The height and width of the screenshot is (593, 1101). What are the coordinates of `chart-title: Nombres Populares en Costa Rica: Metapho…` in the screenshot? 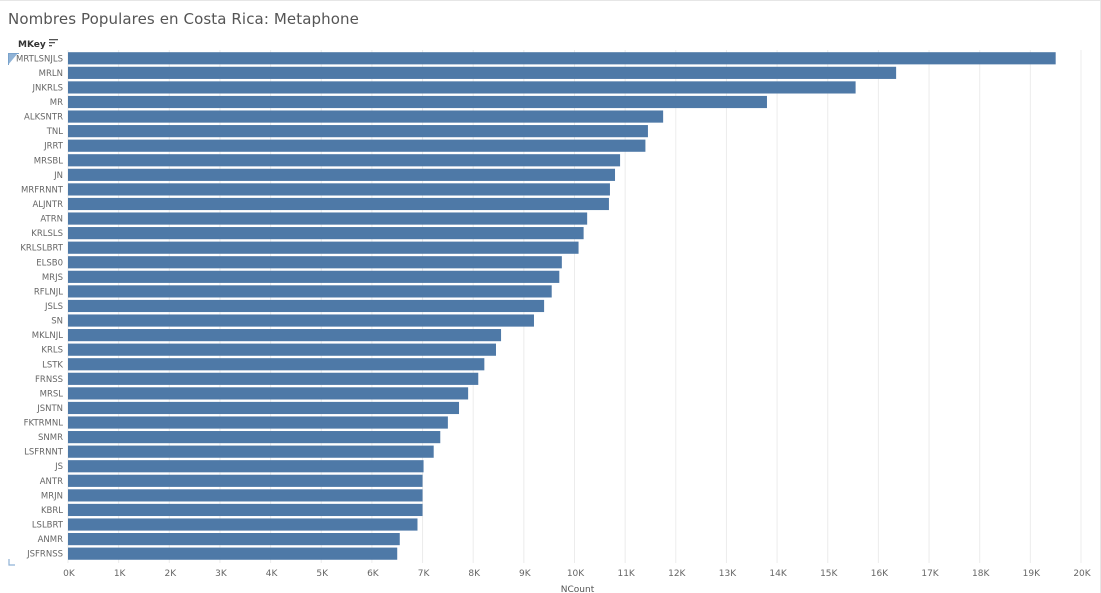 It's located at (183, 19).